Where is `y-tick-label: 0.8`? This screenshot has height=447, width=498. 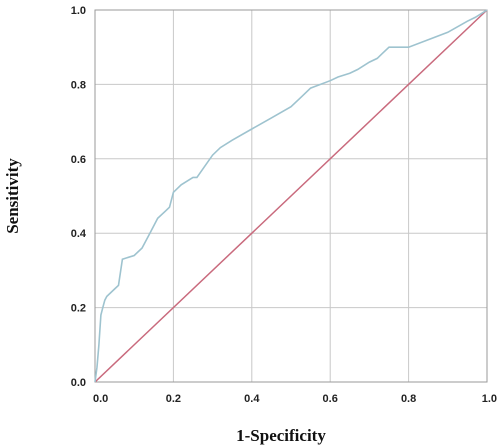
y-tick-label: 0.8 is located at coordinates (78, 85).